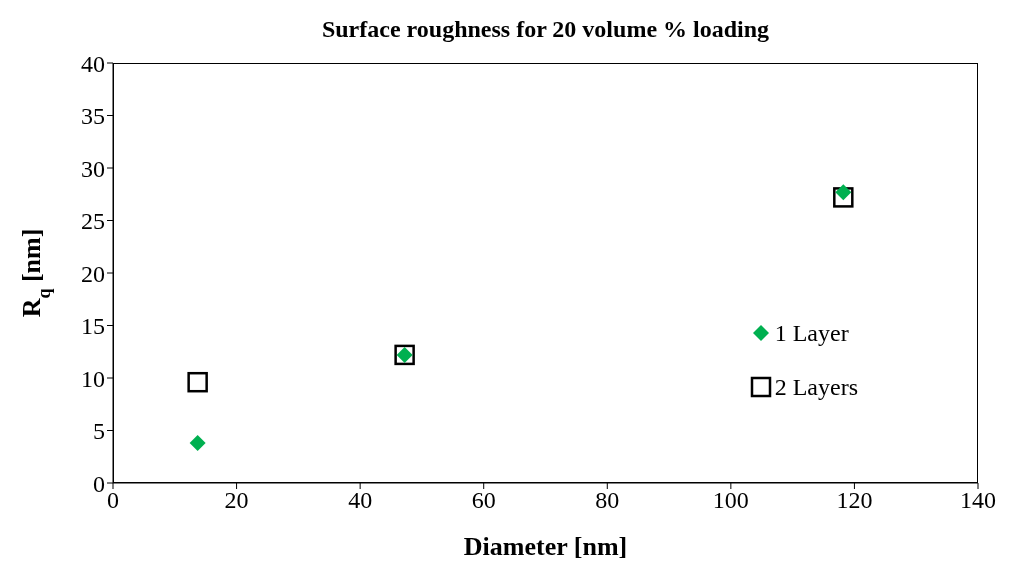 The height and width of the screenshot is (581, 1012). What do you see at coordinates (236, 500) in the screenshot?
I see `x-tick-label: 20` at bounding box center [236, 500].